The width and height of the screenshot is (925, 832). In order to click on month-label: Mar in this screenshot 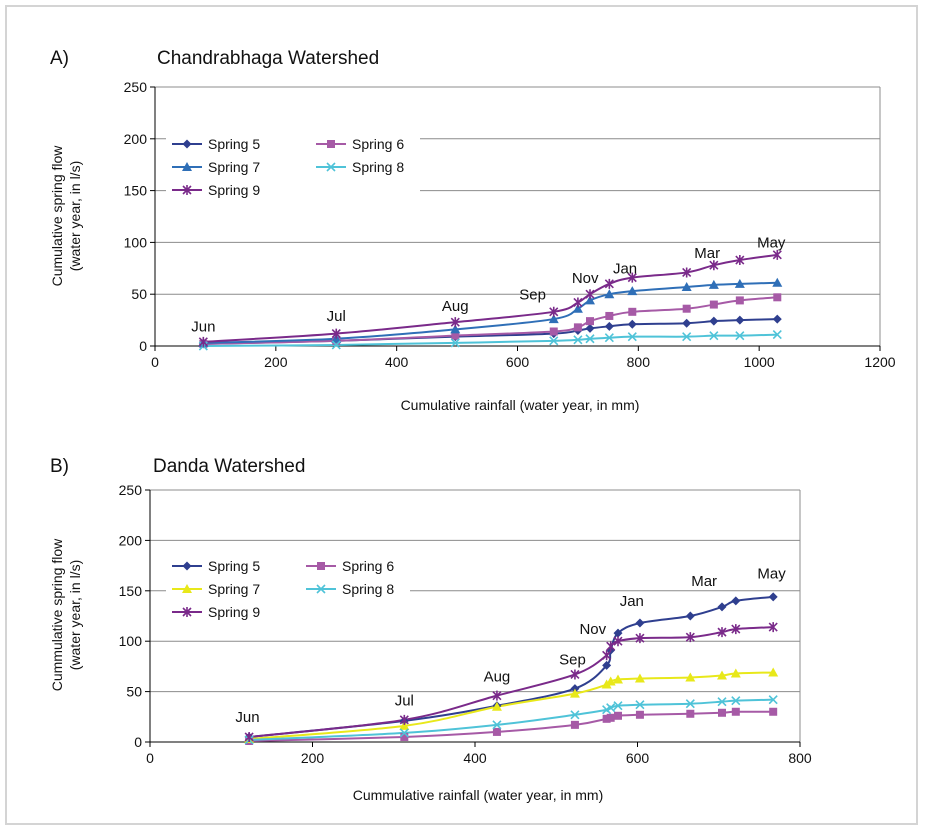, I will do `click(704, 581)`.